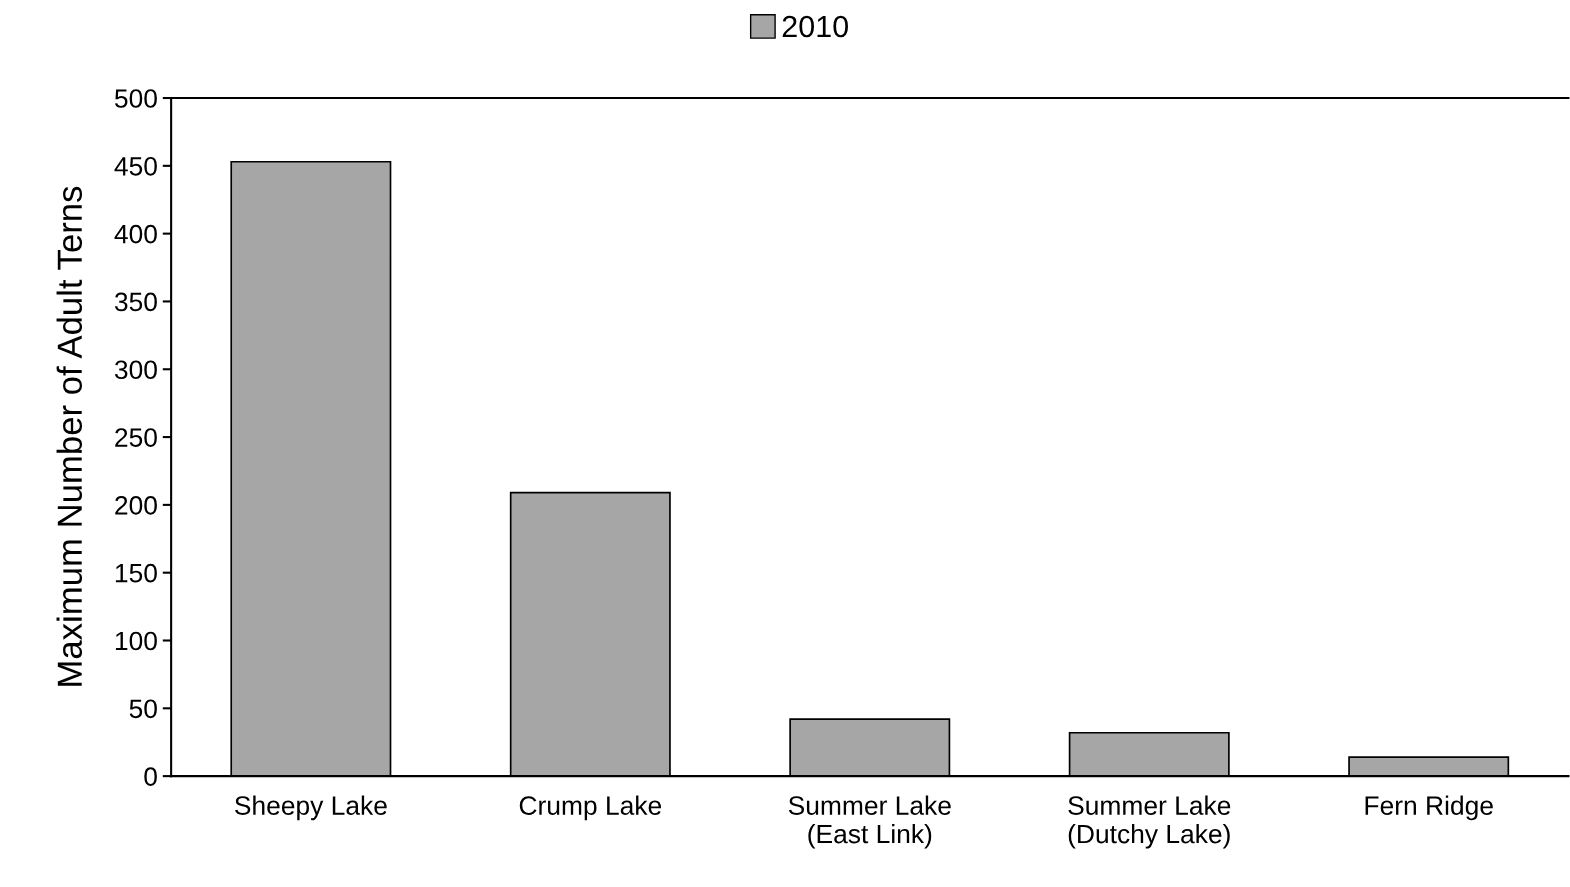 This screenshot has width=1570, height=887. Describe the element at coordinates (136, 437) in the screenshot. I see `y-tick-label: 250` at that location.